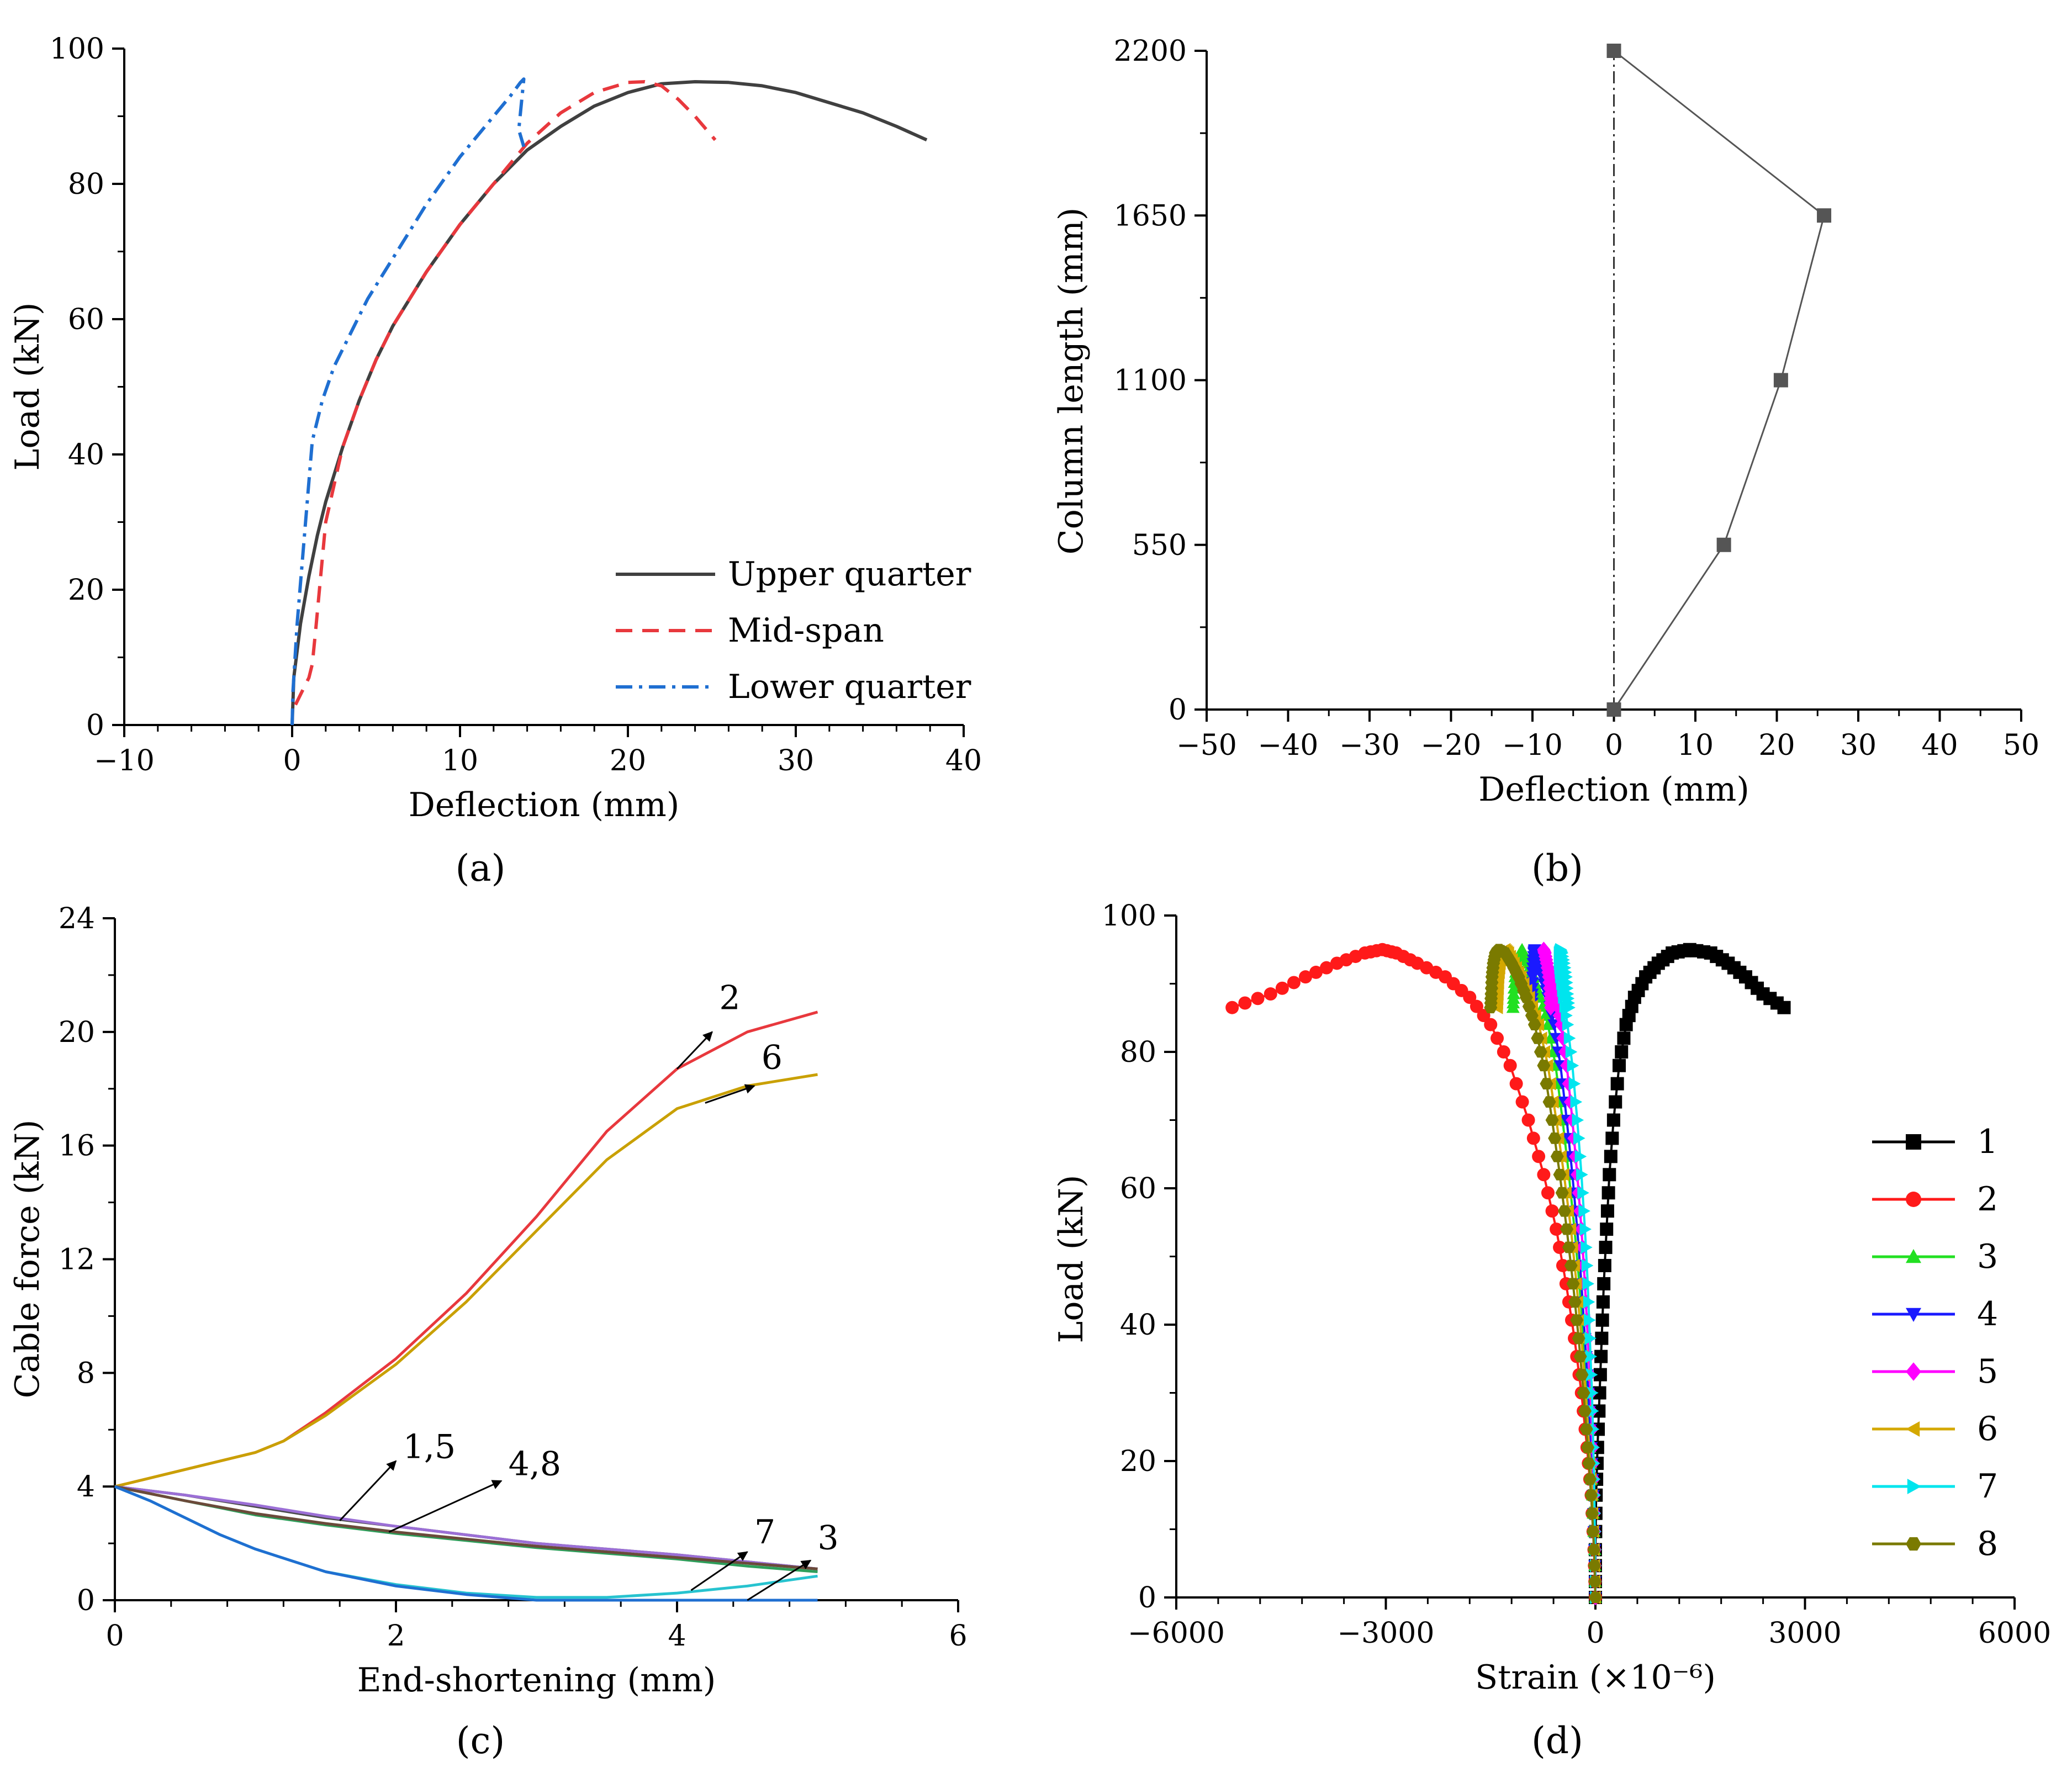  I want to click on y-tick-label: 4, so click(86, 1487).